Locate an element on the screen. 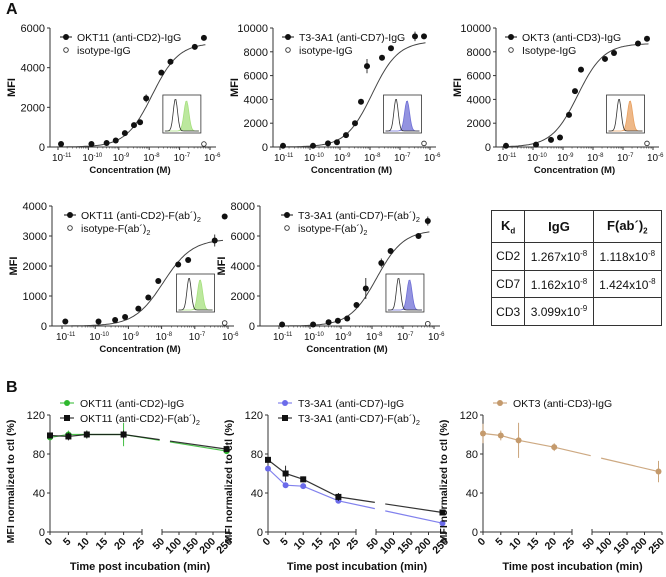 The width and height of the screenshot is (666, 577). x-tick-label: 10-8 is located at coordinates (164, 337).